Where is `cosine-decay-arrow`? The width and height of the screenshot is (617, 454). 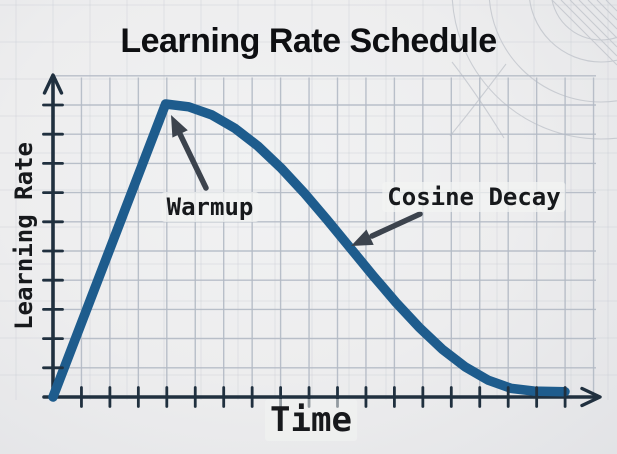
cosine-decay-arrow is located at coordinates (387, 228).